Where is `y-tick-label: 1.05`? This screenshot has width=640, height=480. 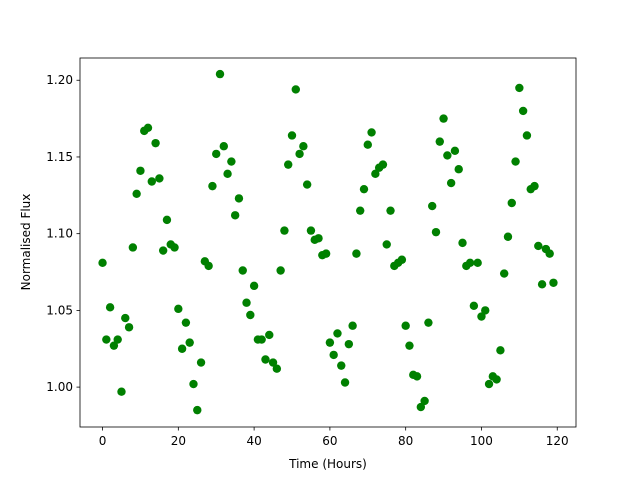 y-tick-label: 1.05 is located at coordinates (59, 310).